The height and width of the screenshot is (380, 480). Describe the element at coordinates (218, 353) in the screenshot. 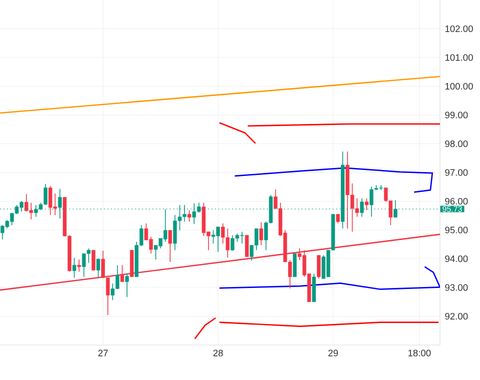

I see `x-tick-label: 28` at that location.